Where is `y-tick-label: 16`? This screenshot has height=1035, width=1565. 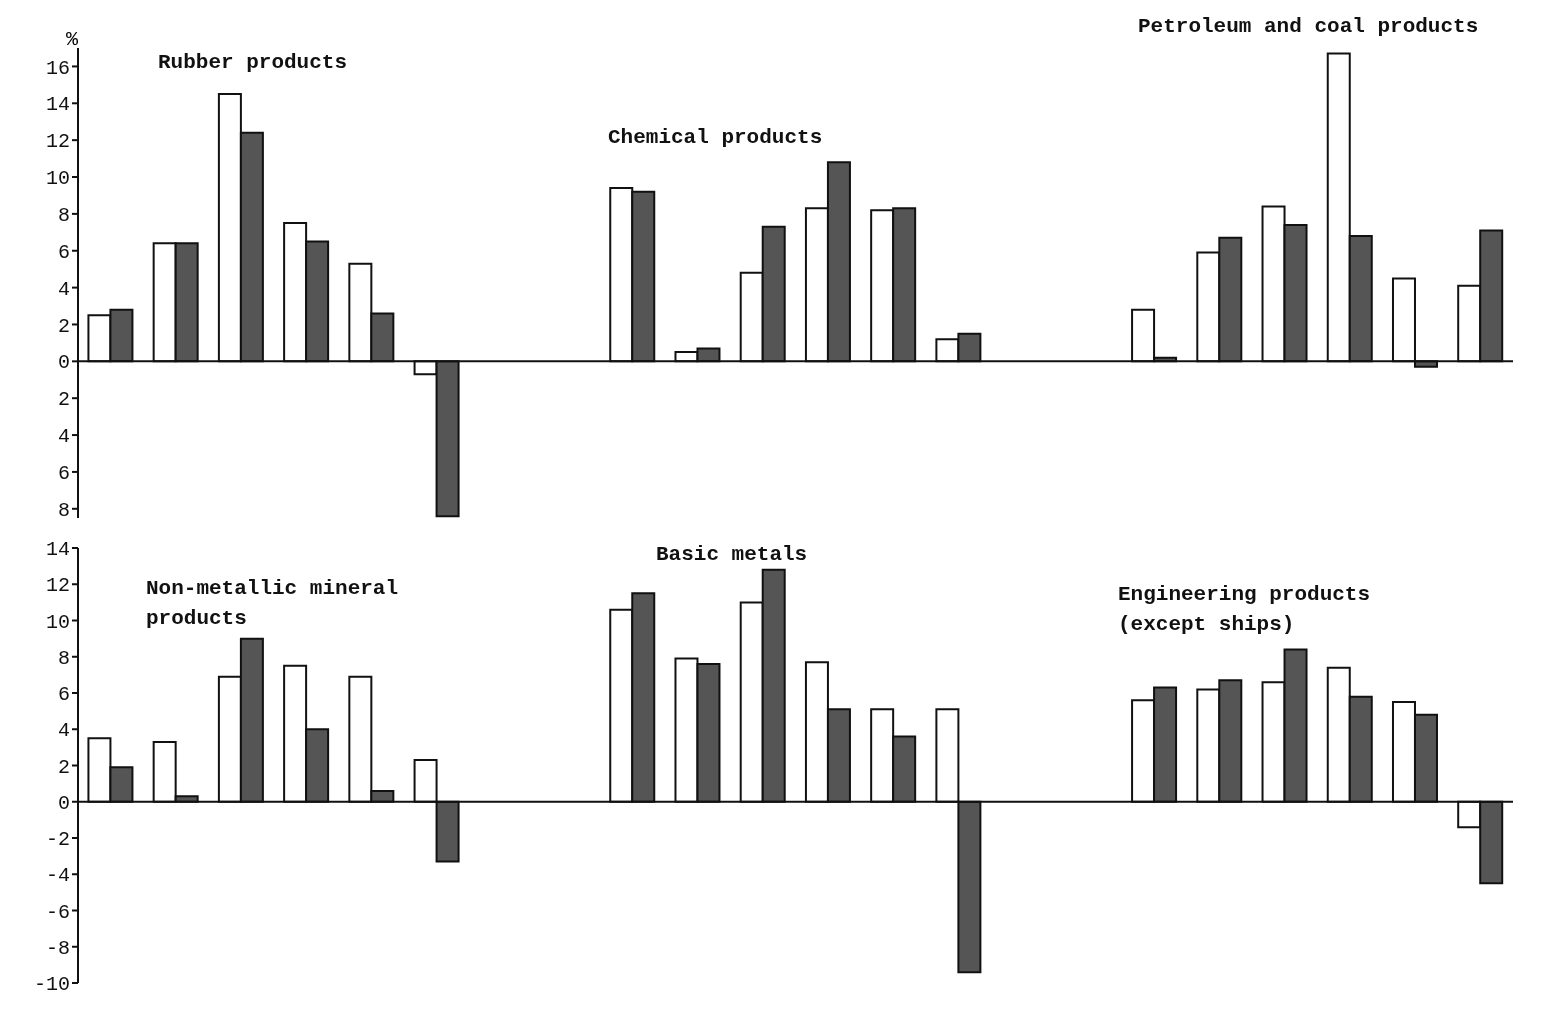
y-tick-label: 16 is located at coordinates (57, 68).